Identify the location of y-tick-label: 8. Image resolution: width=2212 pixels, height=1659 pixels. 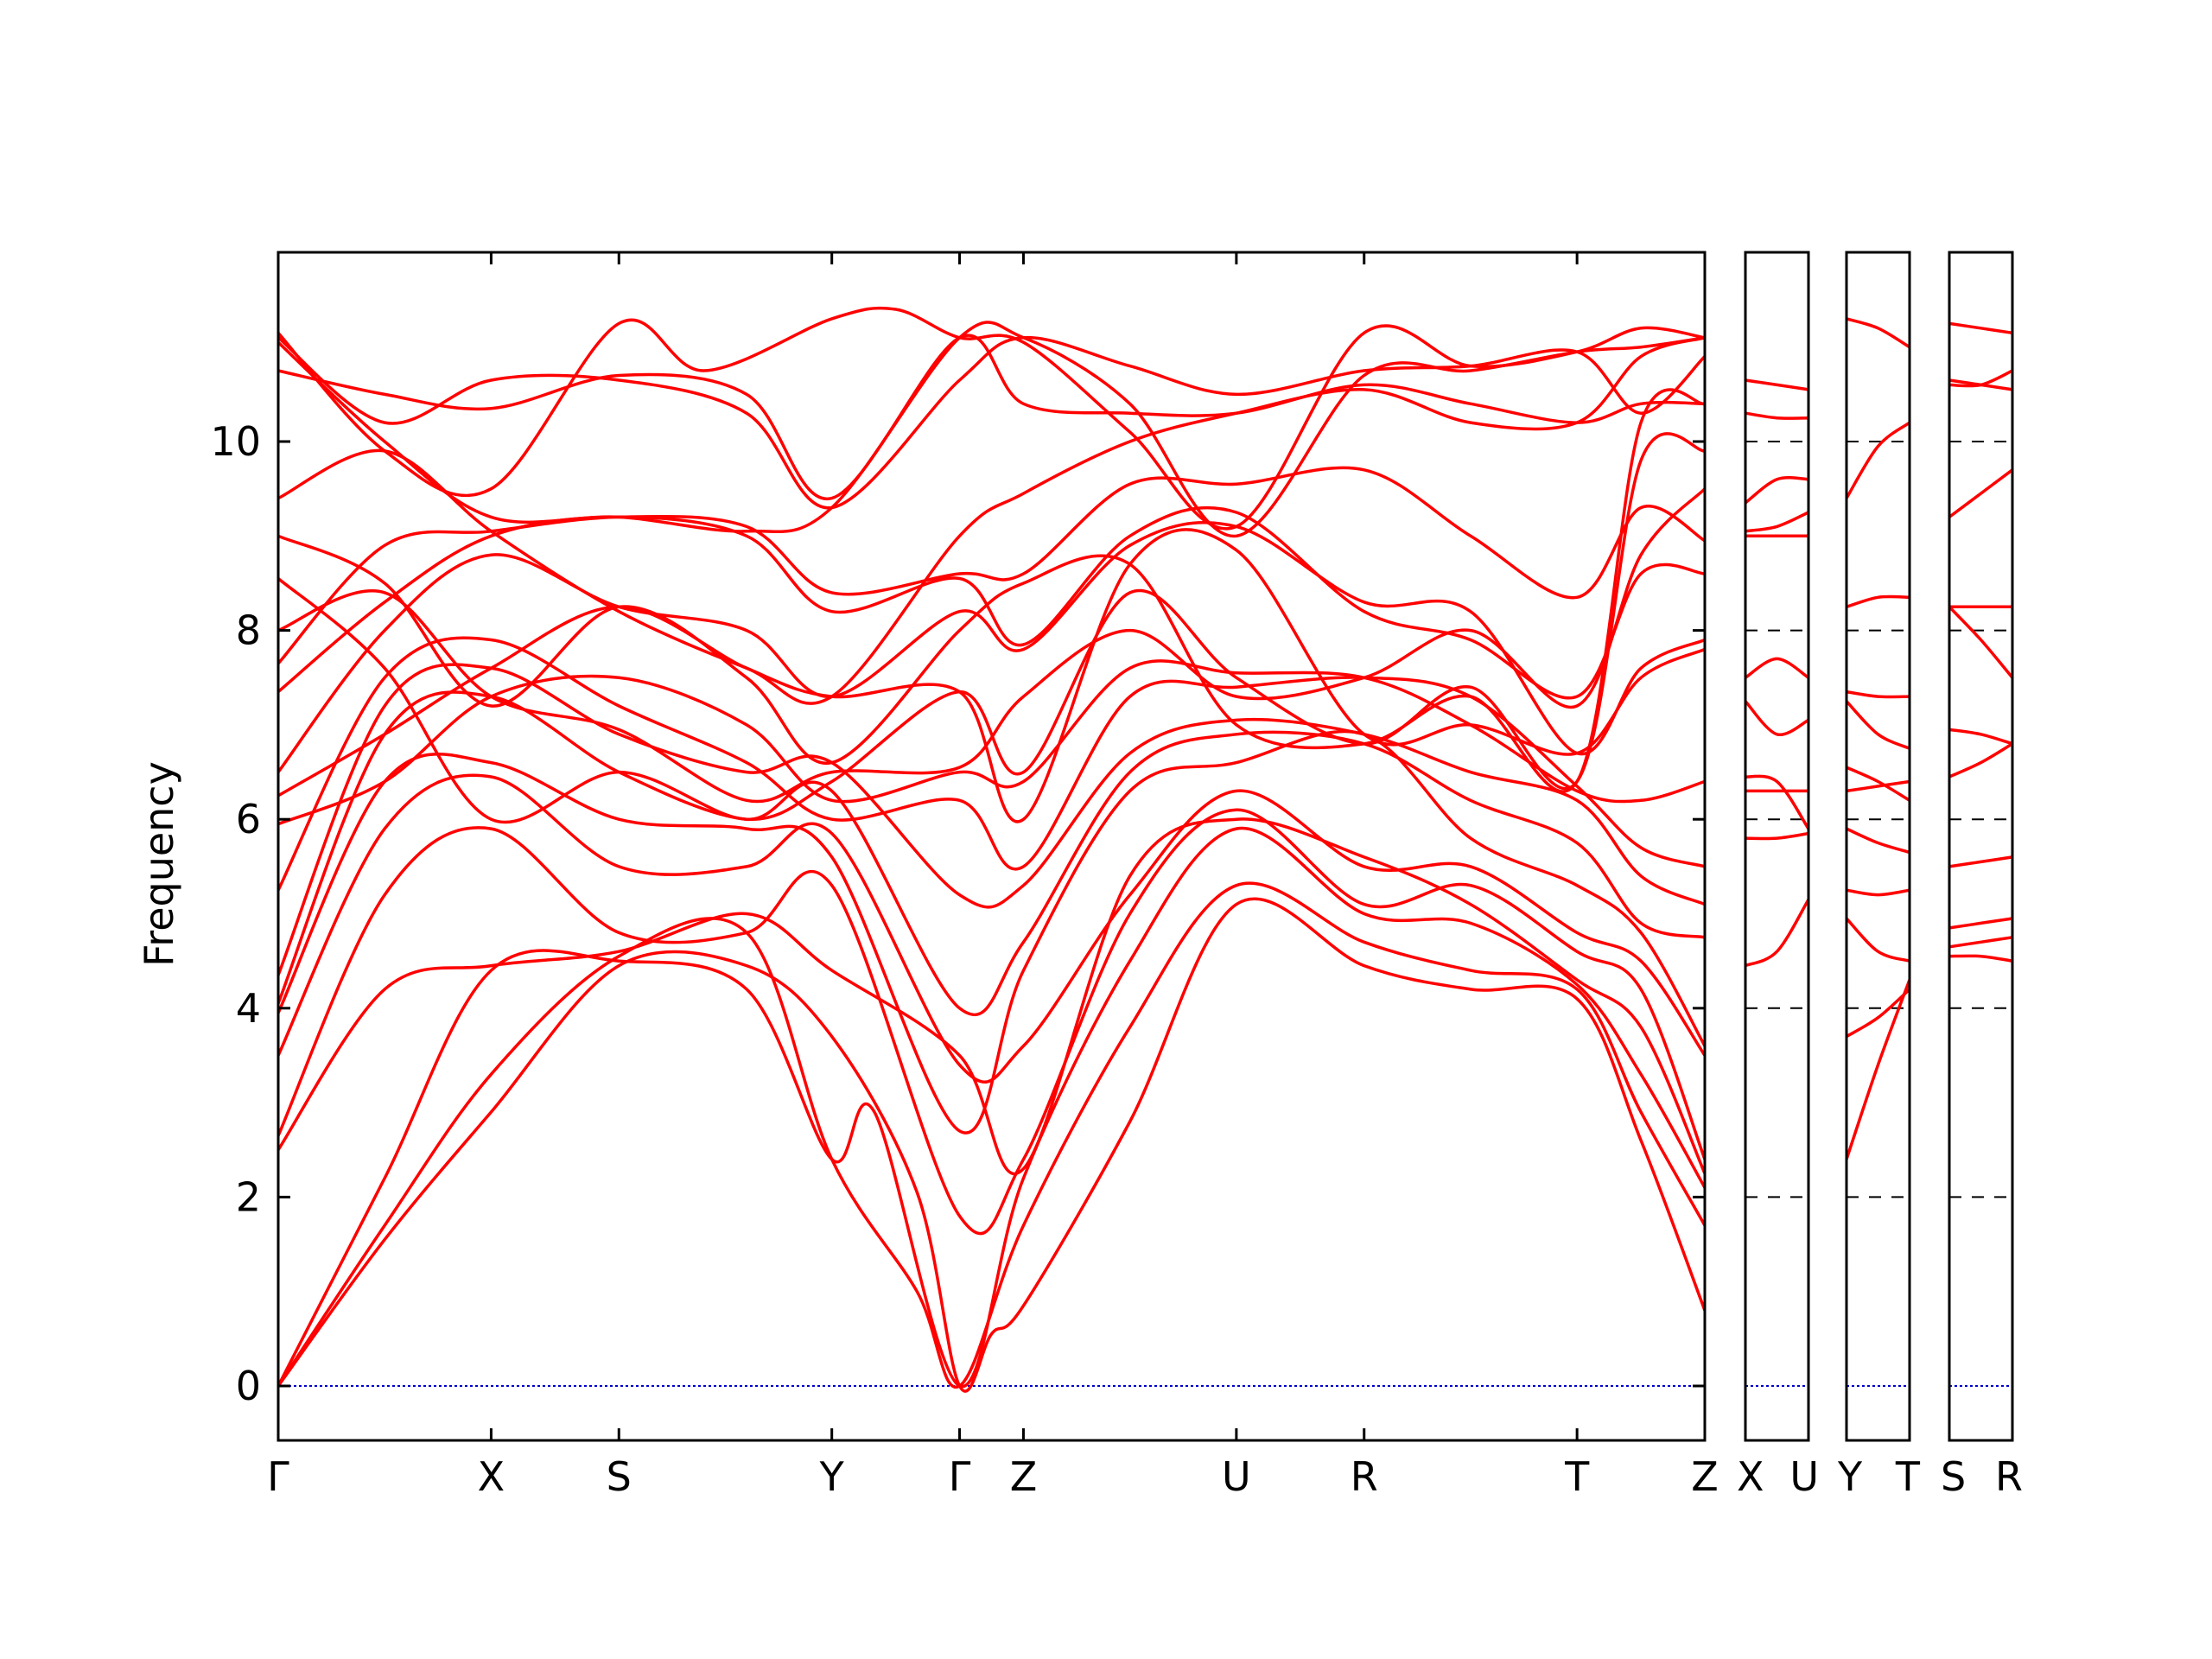
(248, 630).